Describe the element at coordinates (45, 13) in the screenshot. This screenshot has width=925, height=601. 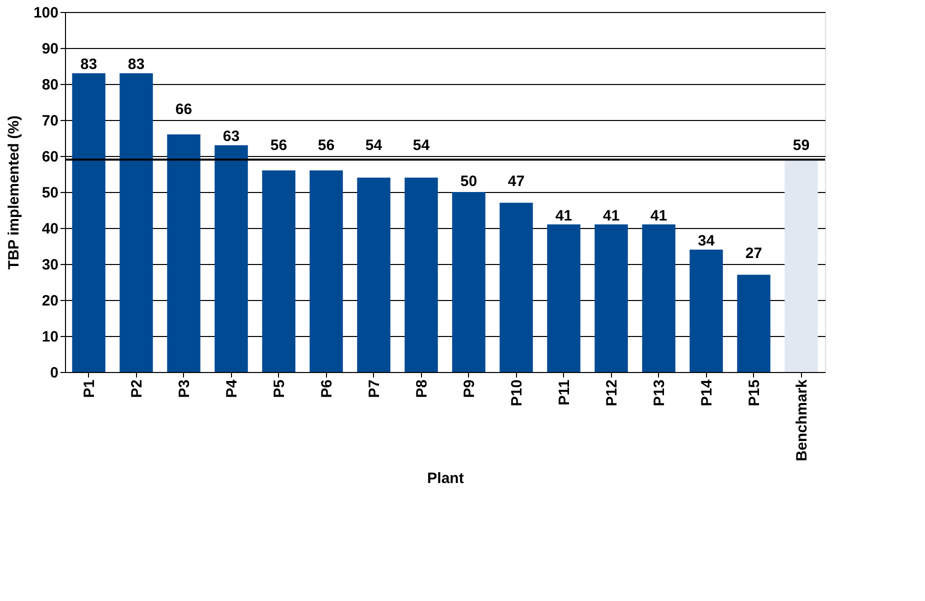
I see `y-tick-label: 100` at that location.